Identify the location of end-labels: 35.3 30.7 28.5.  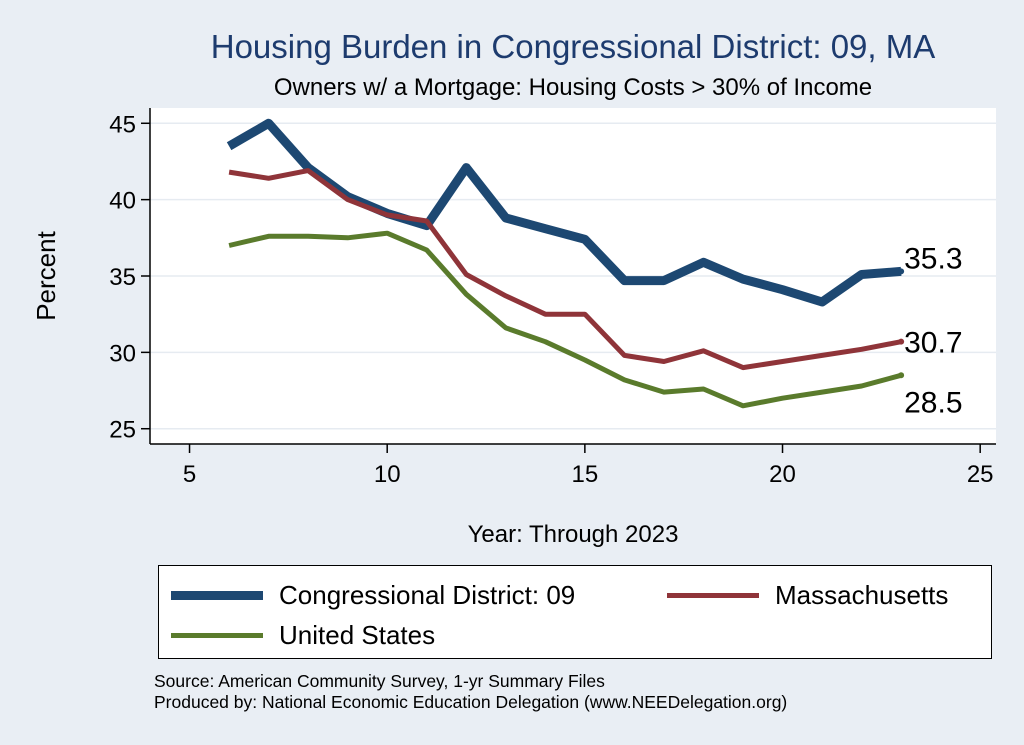
(933, 330).